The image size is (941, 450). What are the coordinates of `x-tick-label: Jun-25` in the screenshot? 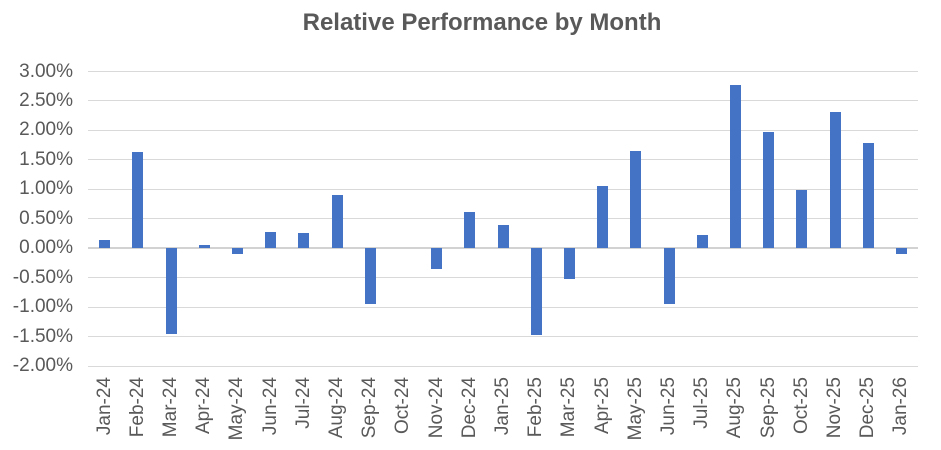 It's located at (668, 406).